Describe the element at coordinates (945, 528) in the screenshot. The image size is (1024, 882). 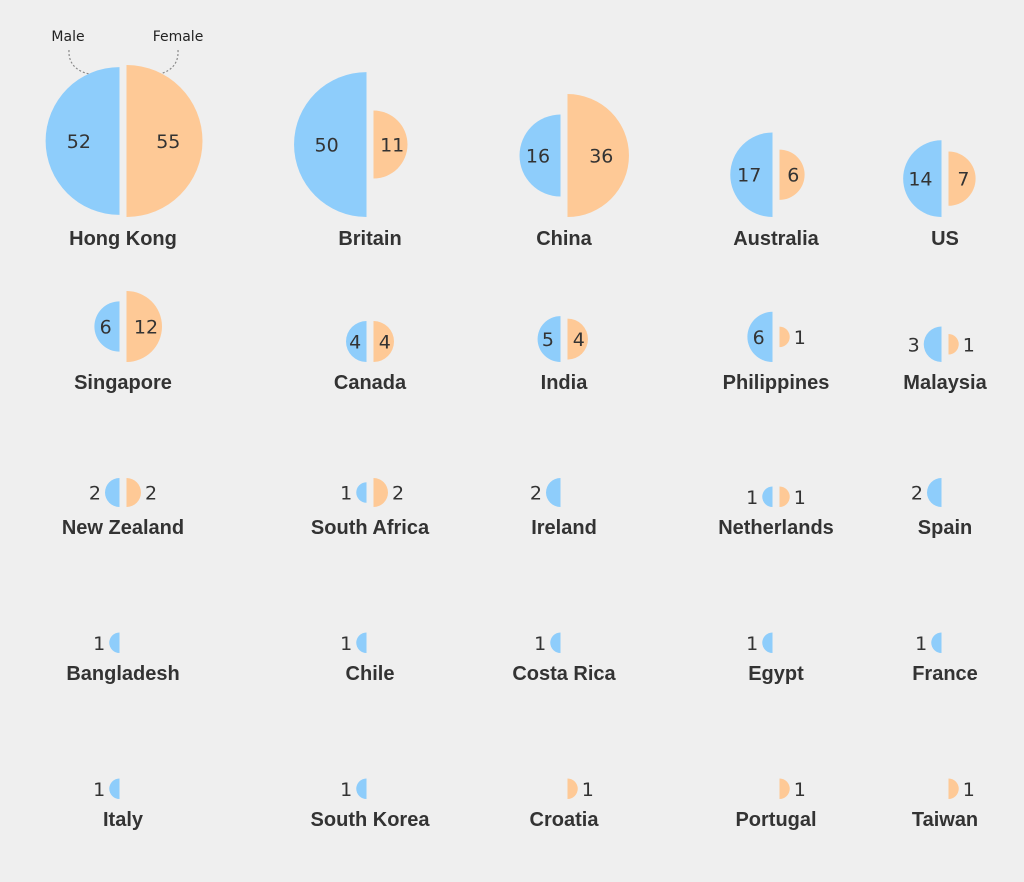
I see `country-label-spain: Spain` at that location.